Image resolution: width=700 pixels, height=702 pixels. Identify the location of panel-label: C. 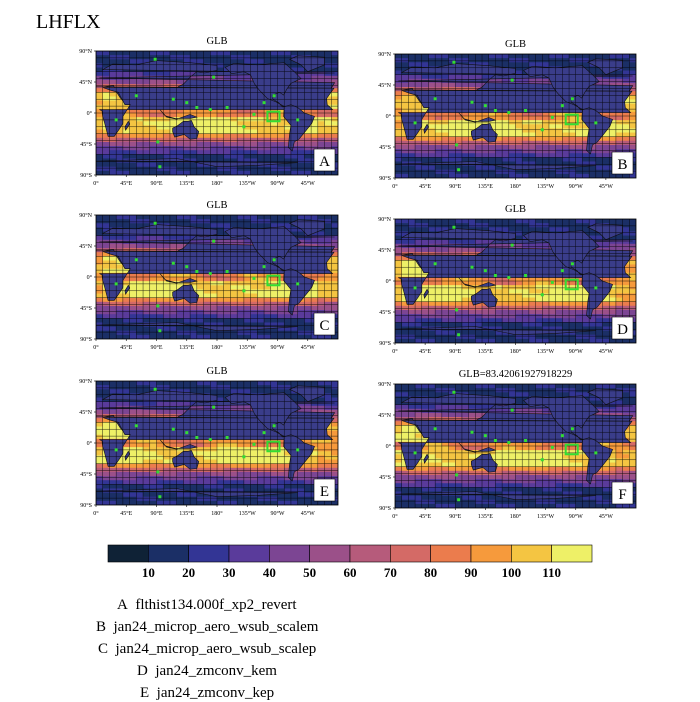
(324, 326).